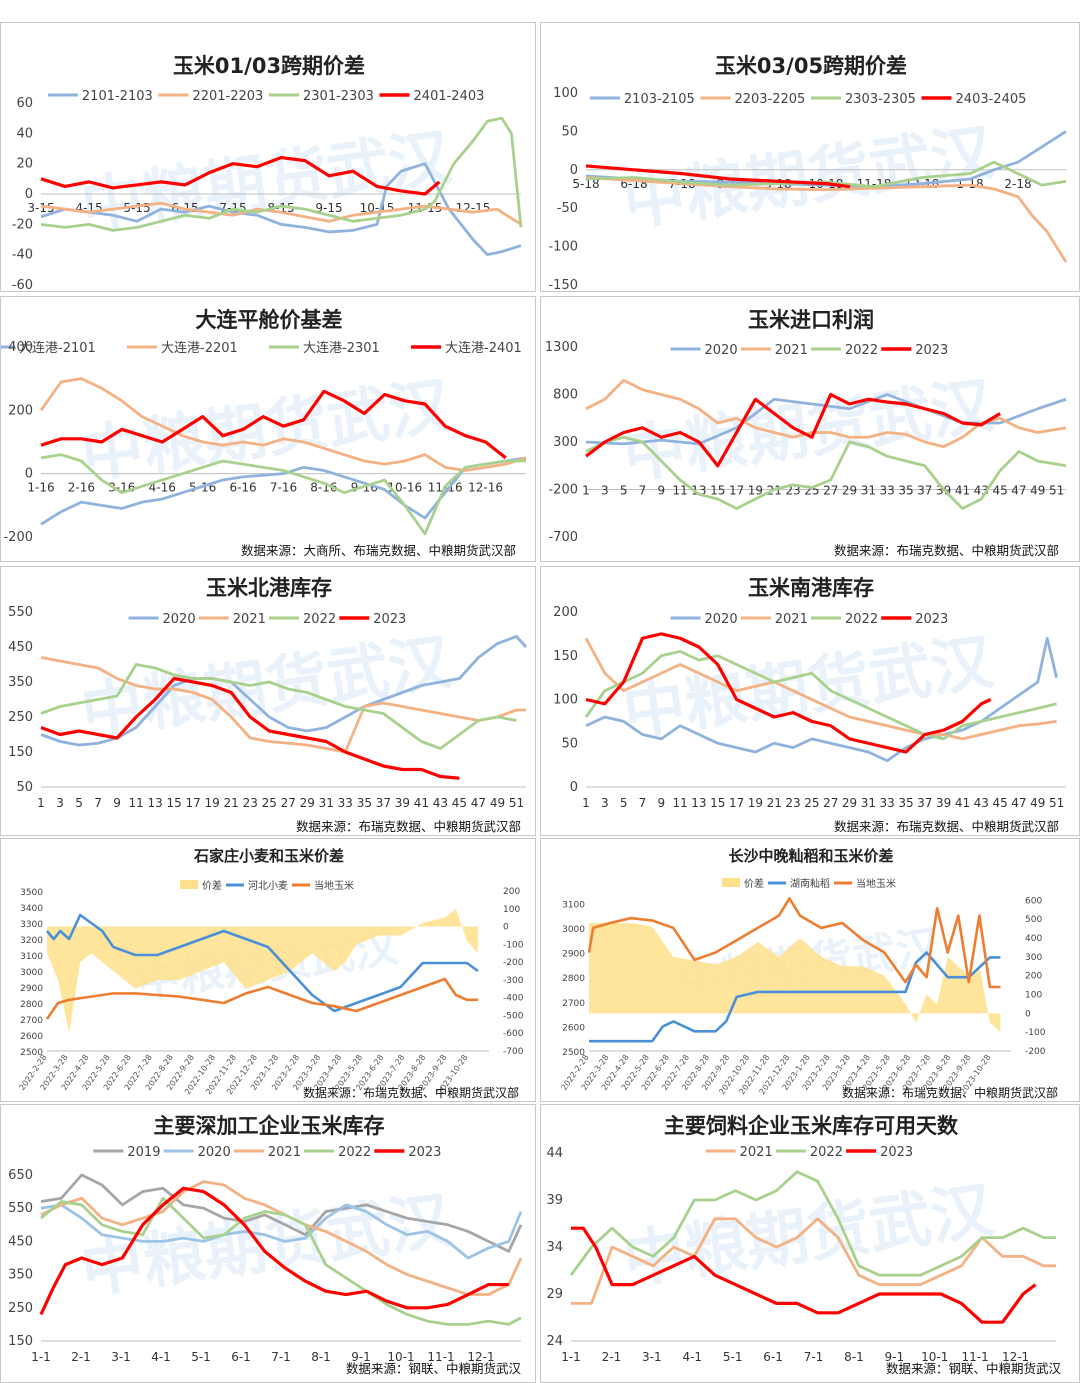 The height and width of the screenshot is (1383, 1080). I want to click on y-tick-label: 3400, so click(31, 909).